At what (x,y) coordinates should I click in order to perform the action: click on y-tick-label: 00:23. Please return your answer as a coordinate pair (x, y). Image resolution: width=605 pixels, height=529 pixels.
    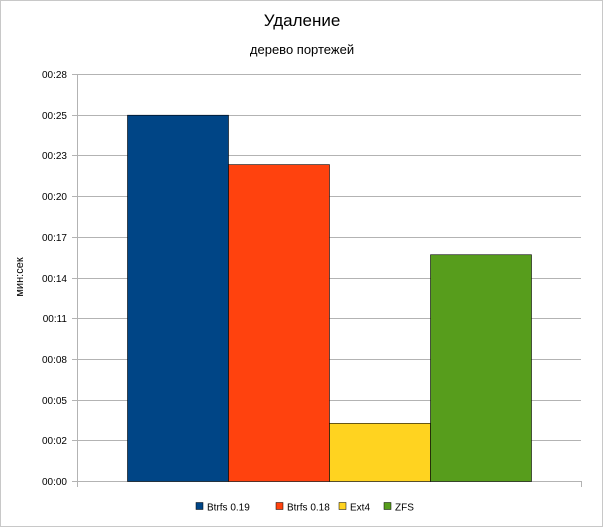
    Looking at the image, I should click on (54, 156).